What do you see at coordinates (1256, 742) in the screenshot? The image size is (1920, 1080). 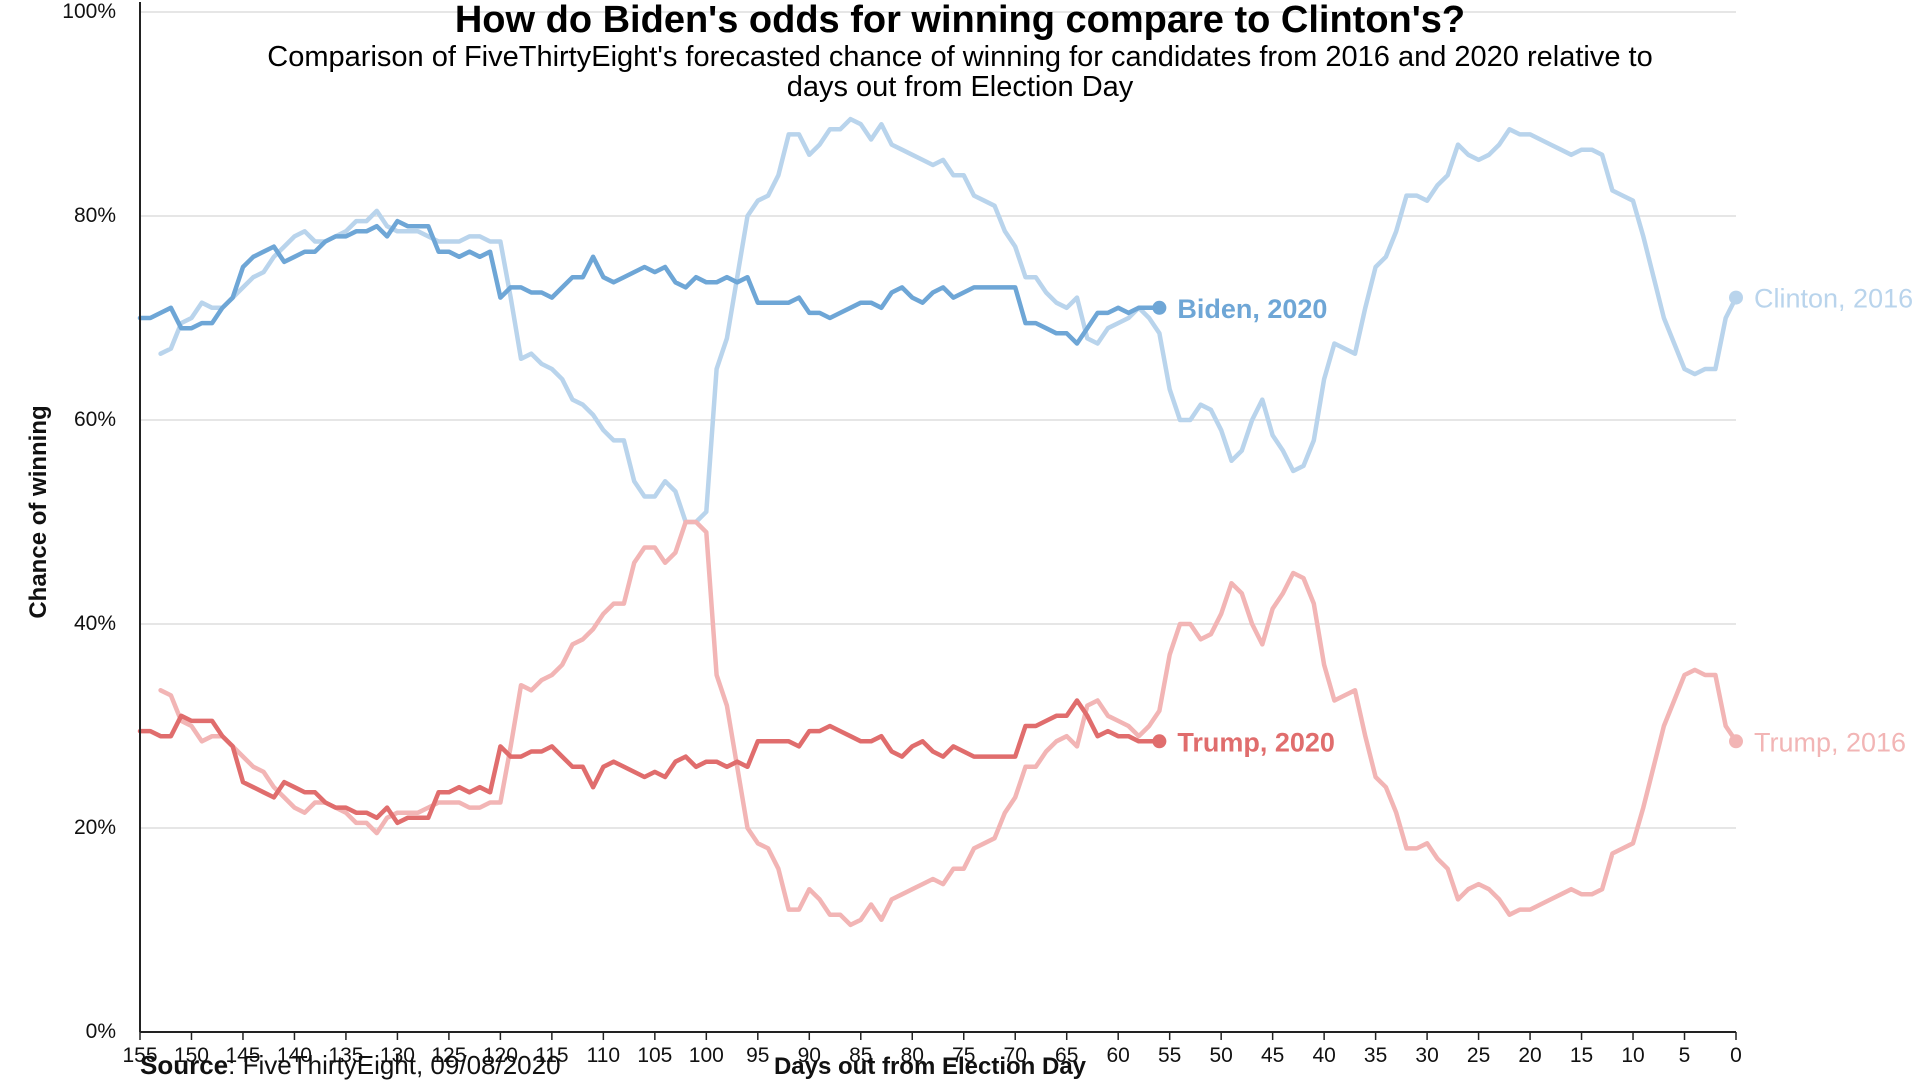 I see `series-label-trump-2020: Trump, 2020` at bounding box center [1256, 742].